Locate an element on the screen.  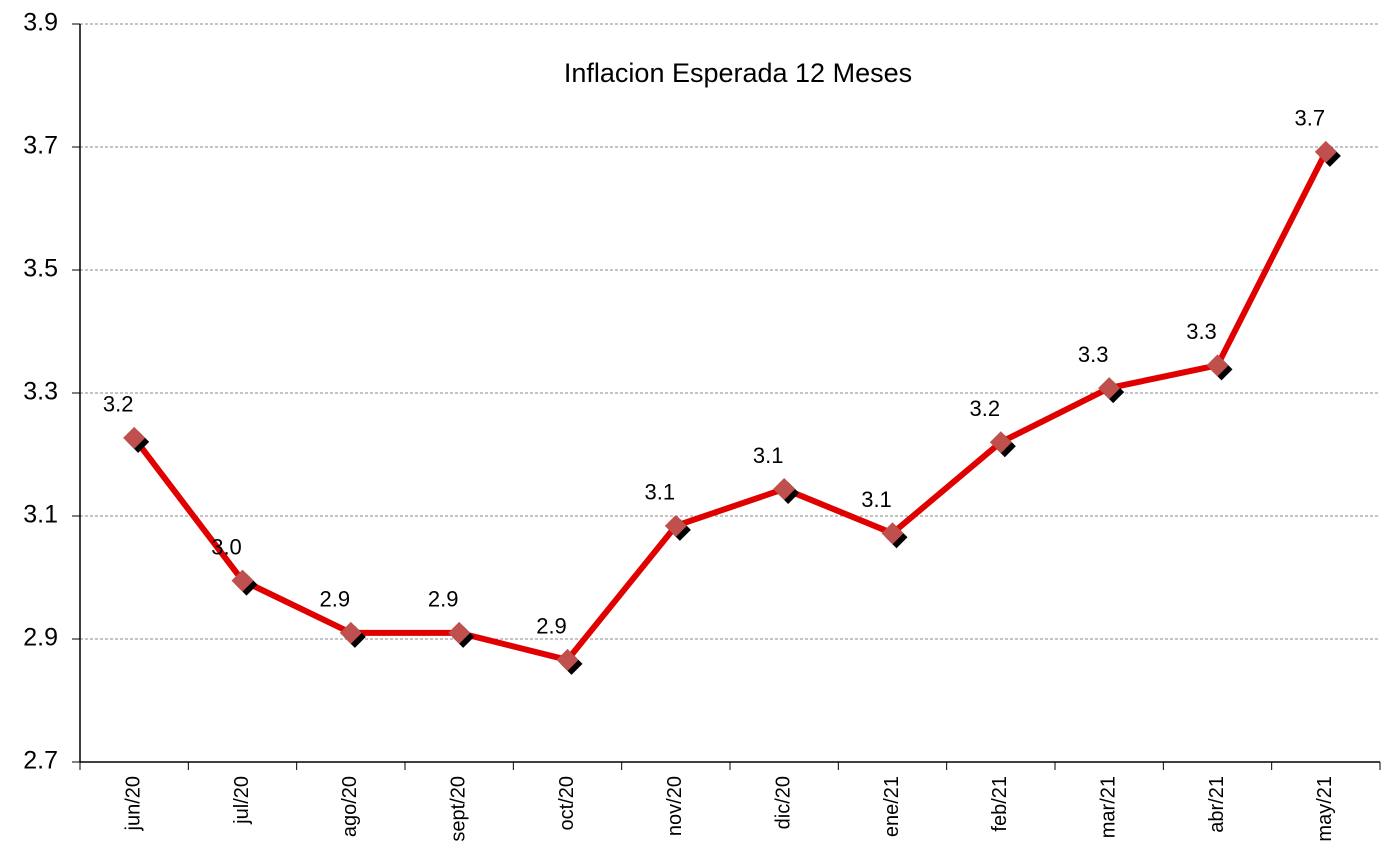
x-tick-label: abr/21 is located at coordinates (1217, 804).